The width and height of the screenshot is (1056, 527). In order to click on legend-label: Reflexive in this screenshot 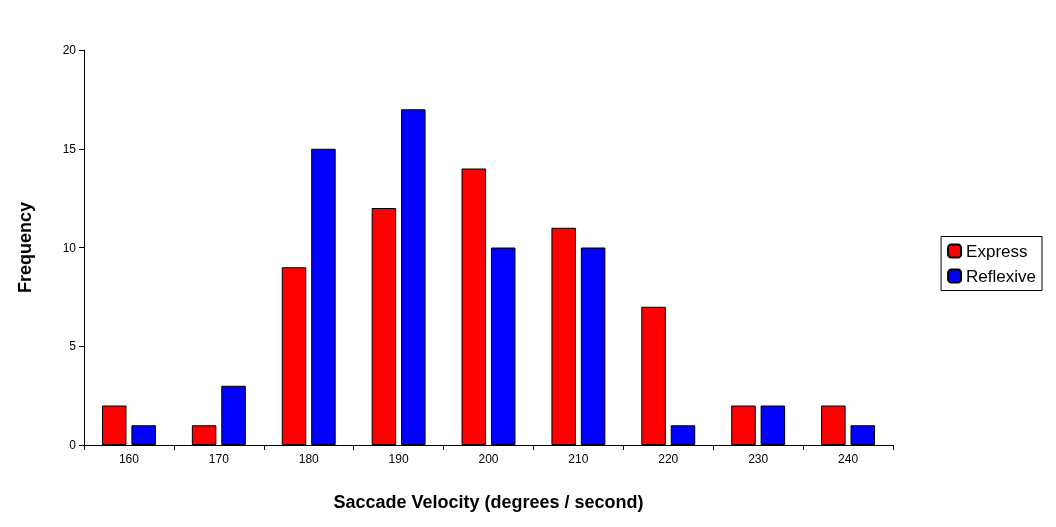, I will do `click(1001, 276)`.